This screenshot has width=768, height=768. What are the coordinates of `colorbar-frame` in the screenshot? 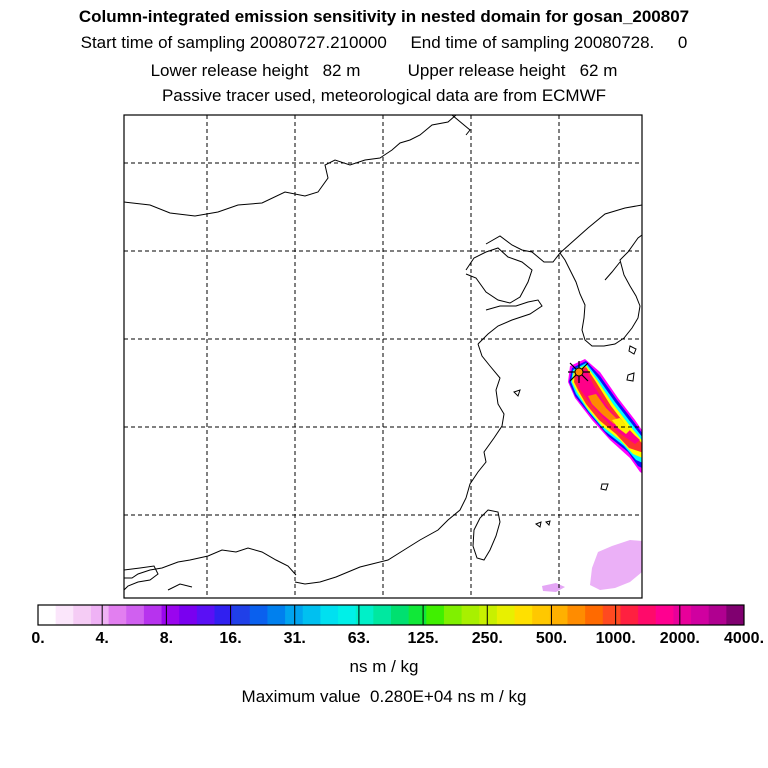 It's located at (391, 615).